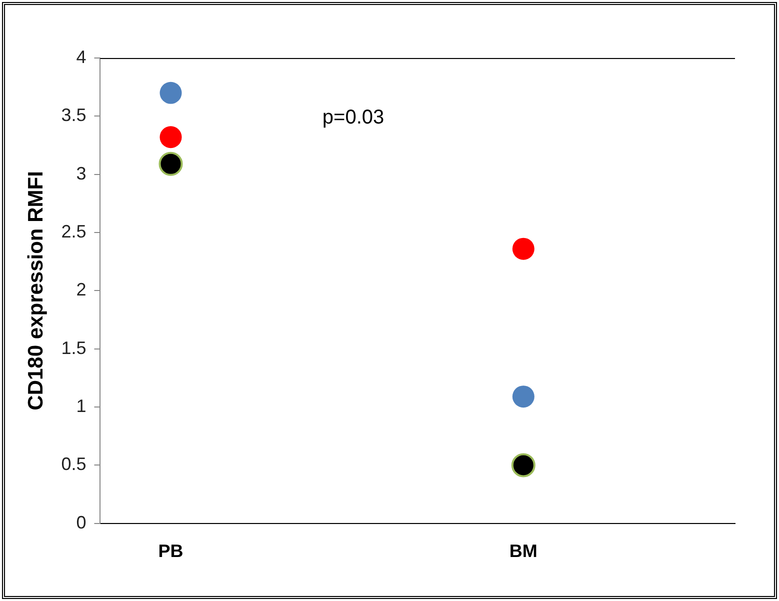  What do you see at coordinates (353, 117) in the screenshot?
I see `annotation: p=0.03` at bounding box center [353, 117].